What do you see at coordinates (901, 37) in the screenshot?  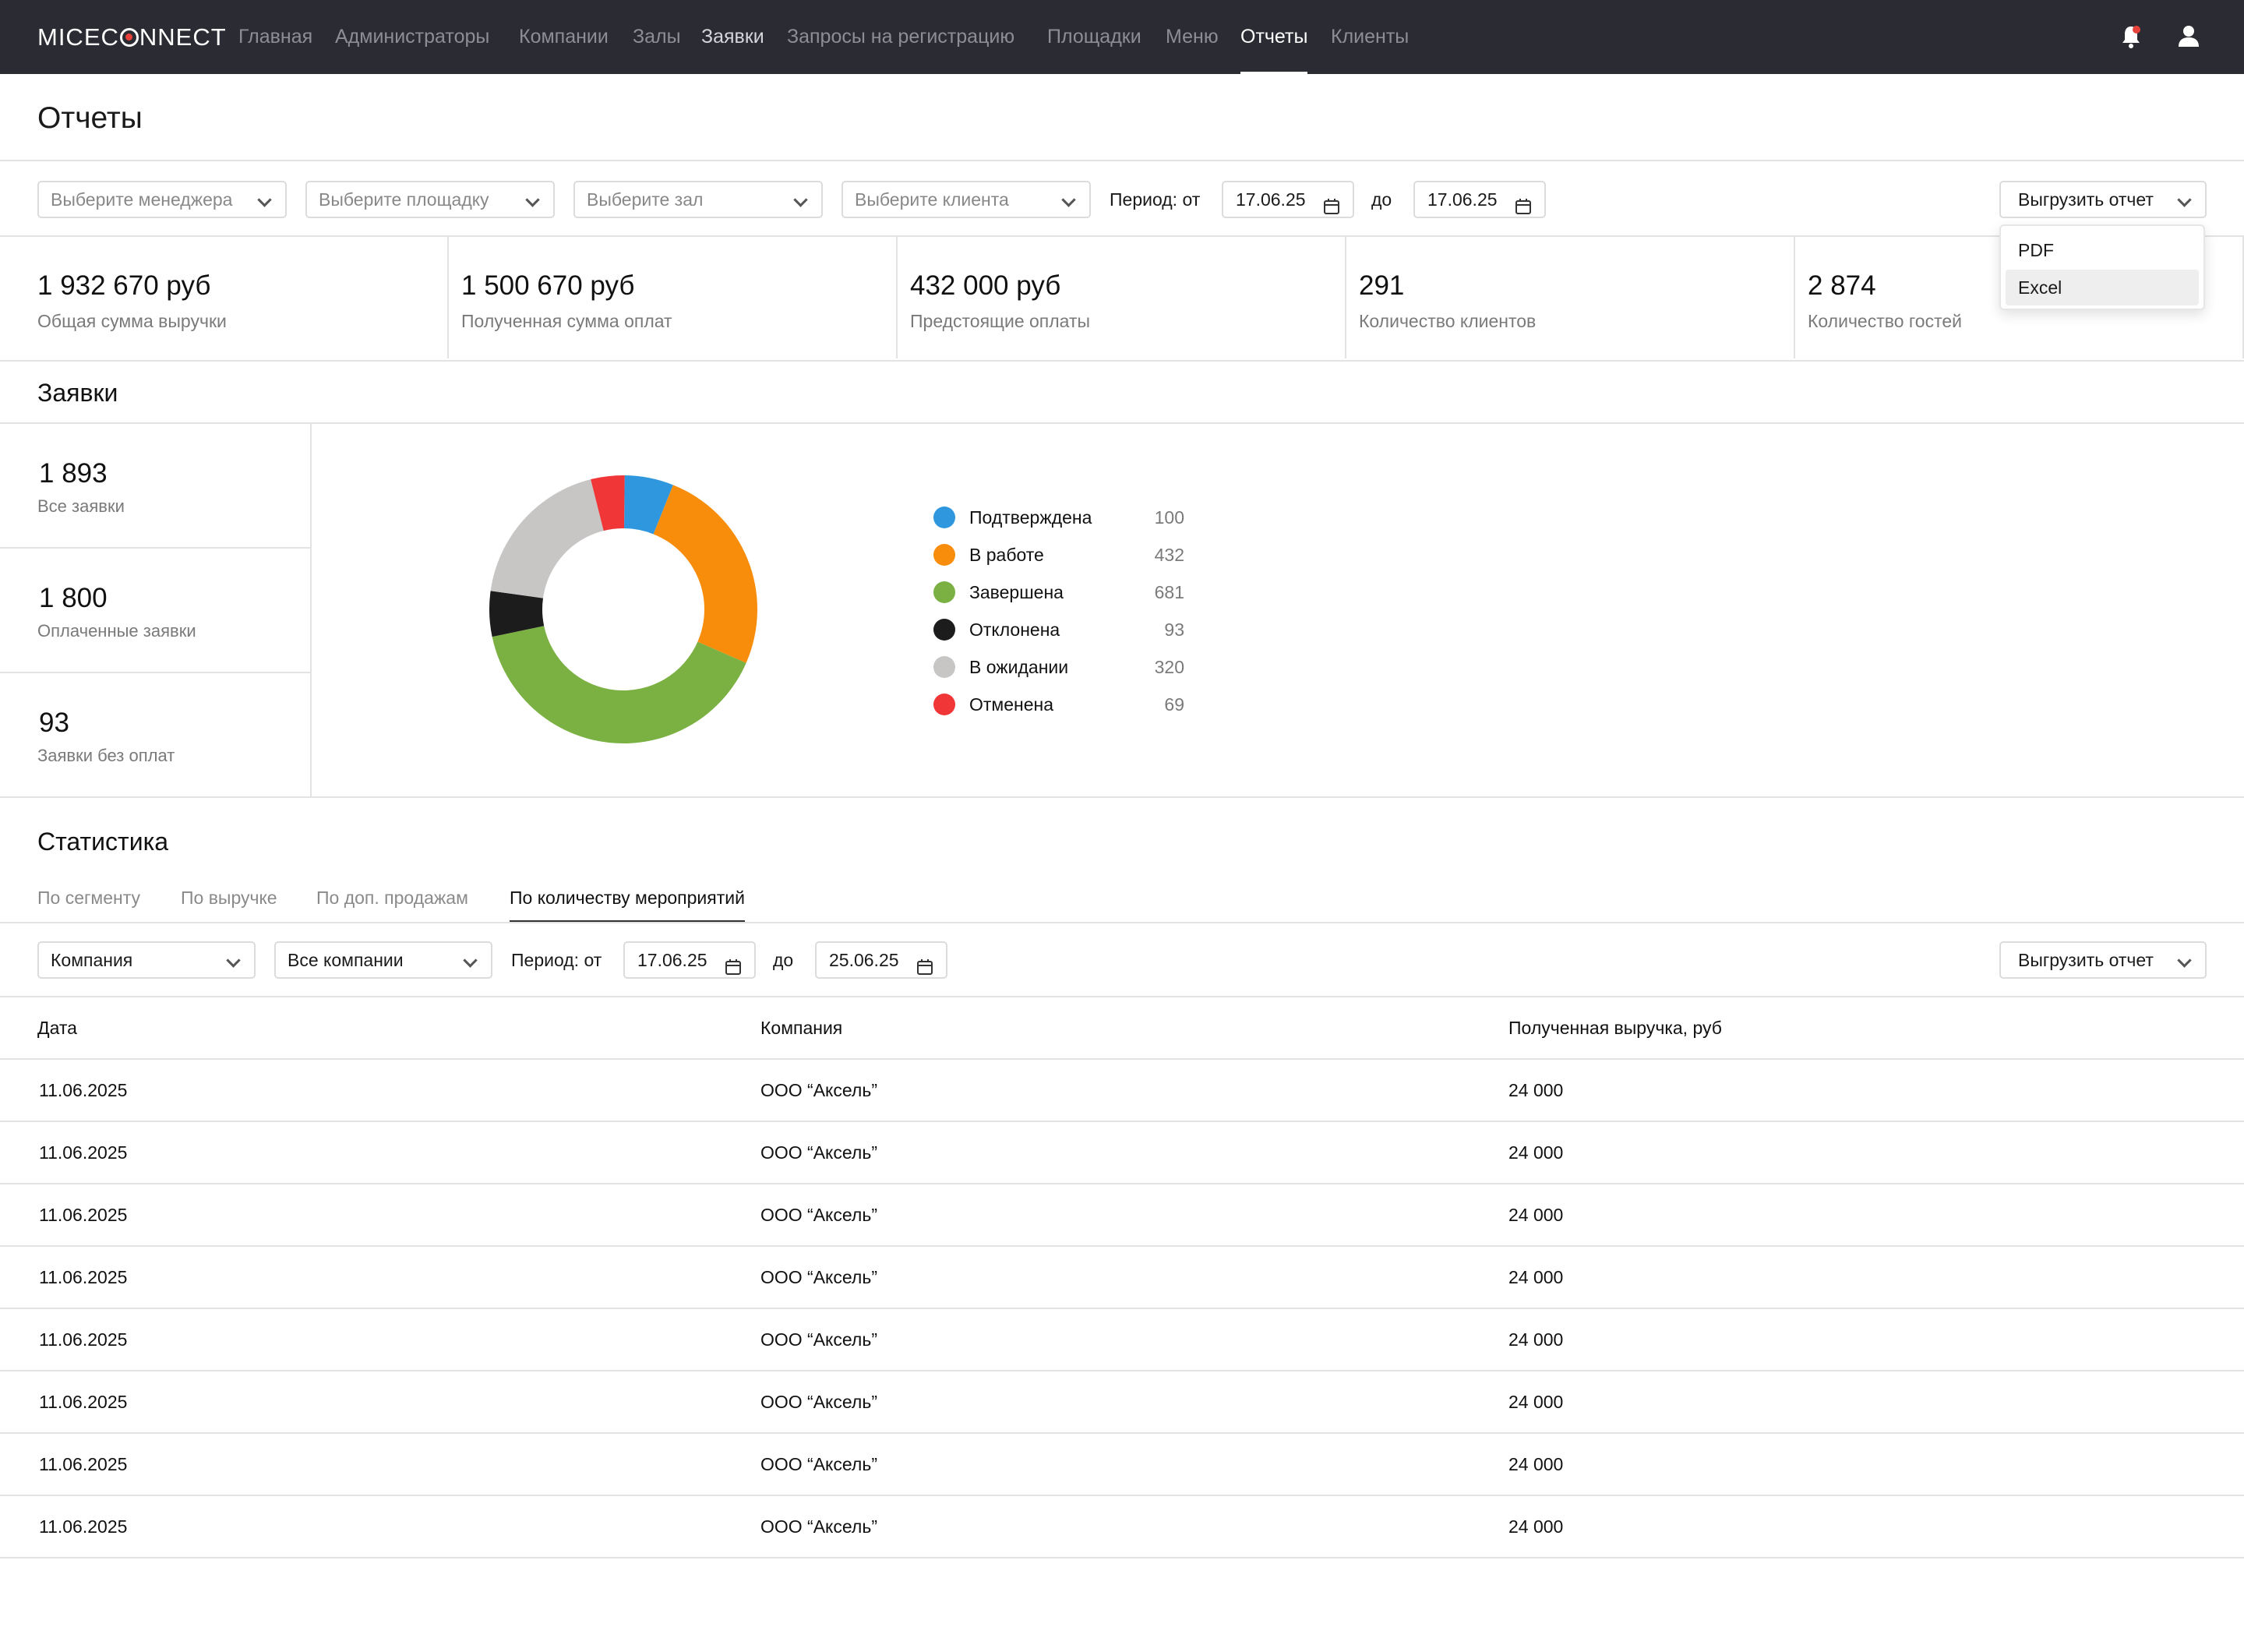 I see `nav-item-registration-requests: Запросы на регистрацию` at bounding box center [901, 37].